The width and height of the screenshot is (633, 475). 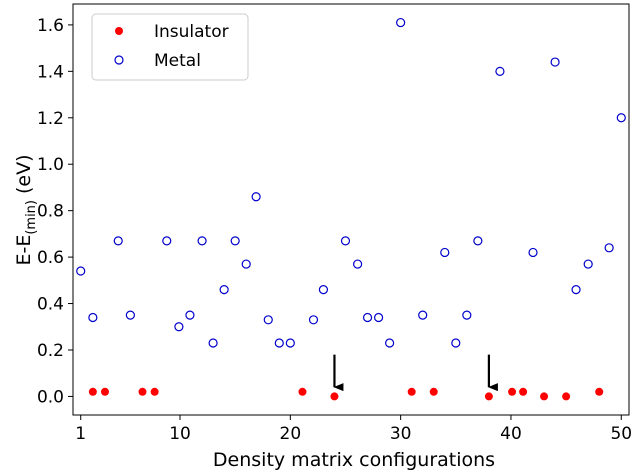 What do you see at coordinates (50, 119) in the screenshot?
I see `y-tick-label: 1.2` at bounding box center [50, 119].